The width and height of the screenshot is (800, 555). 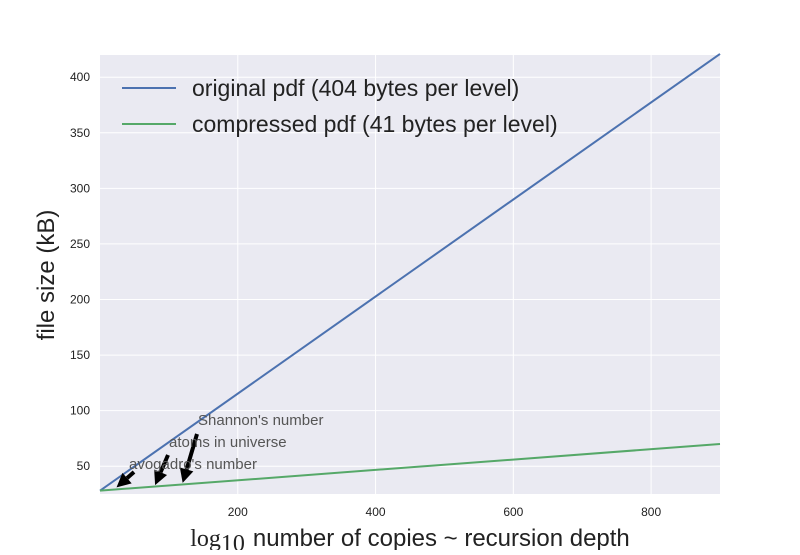 I want to click on y-tick-label: 50, so click(x=84, y=466).